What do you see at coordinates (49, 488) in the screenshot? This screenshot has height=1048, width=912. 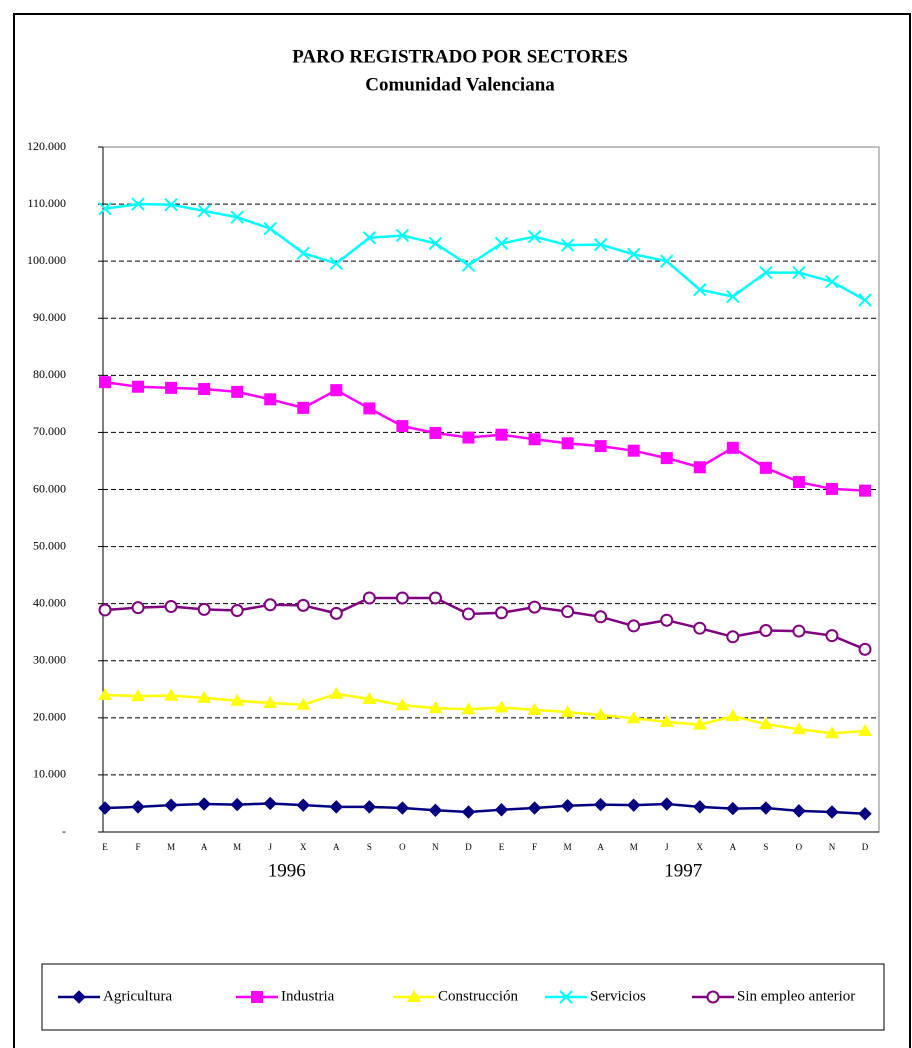 I see `y-tick-label: 60.000` at bounding box center [49, 488].